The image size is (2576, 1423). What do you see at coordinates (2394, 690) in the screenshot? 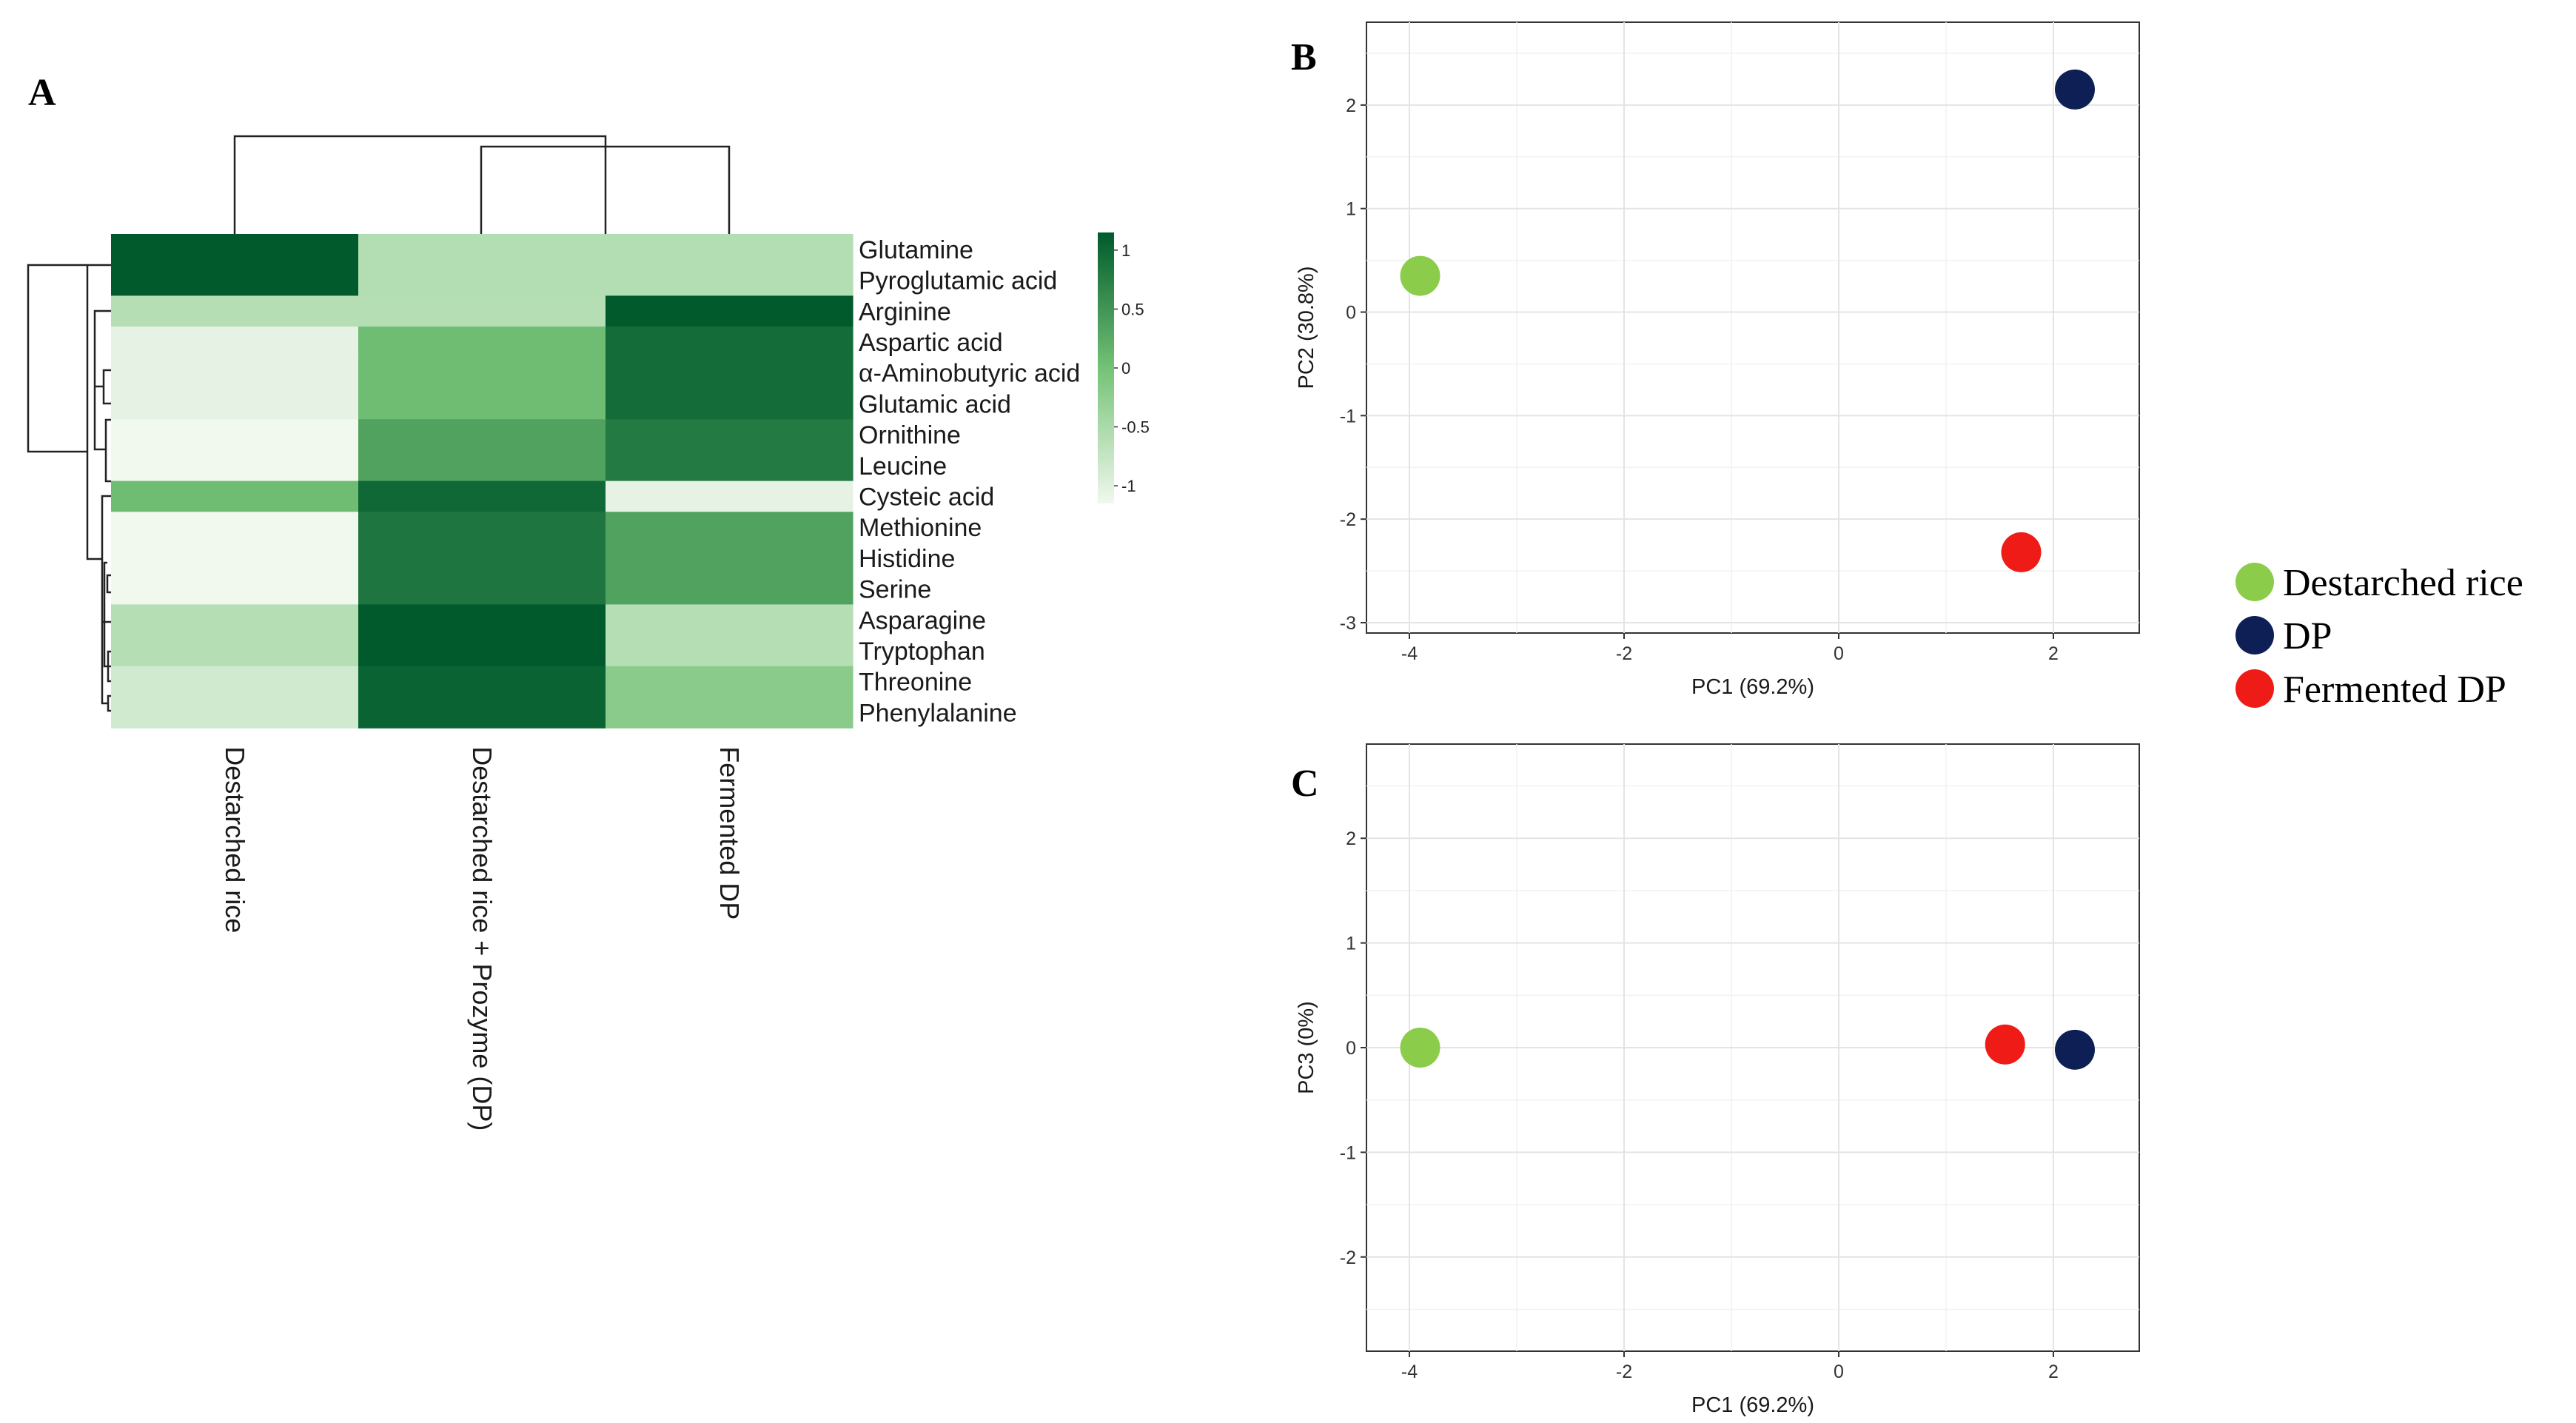
I see `legend-label: Fermented DP` at bounding box center [2394, 690].